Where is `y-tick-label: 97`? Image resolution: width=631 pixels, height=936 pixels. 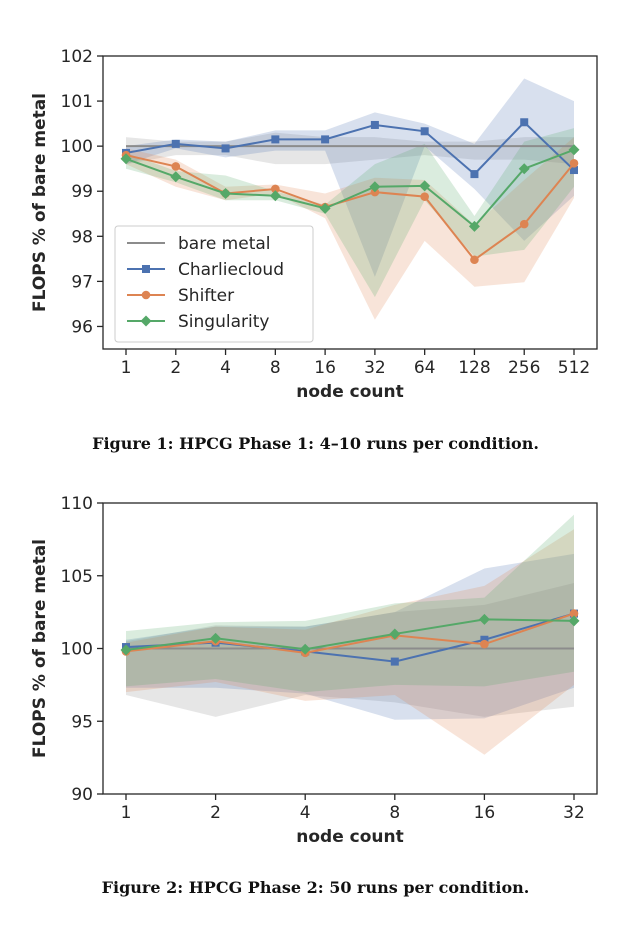 y-tick-label: 97 is located at coordinates (82, 282).